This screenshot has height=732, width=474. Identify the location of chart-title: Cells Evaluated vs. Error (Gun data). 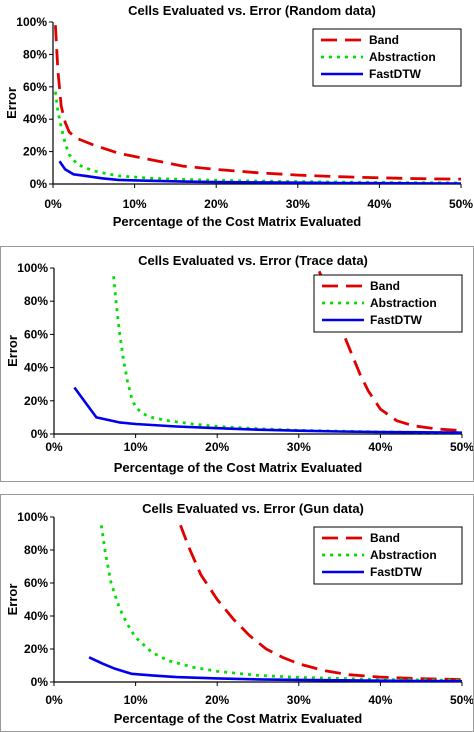
(253, 508).